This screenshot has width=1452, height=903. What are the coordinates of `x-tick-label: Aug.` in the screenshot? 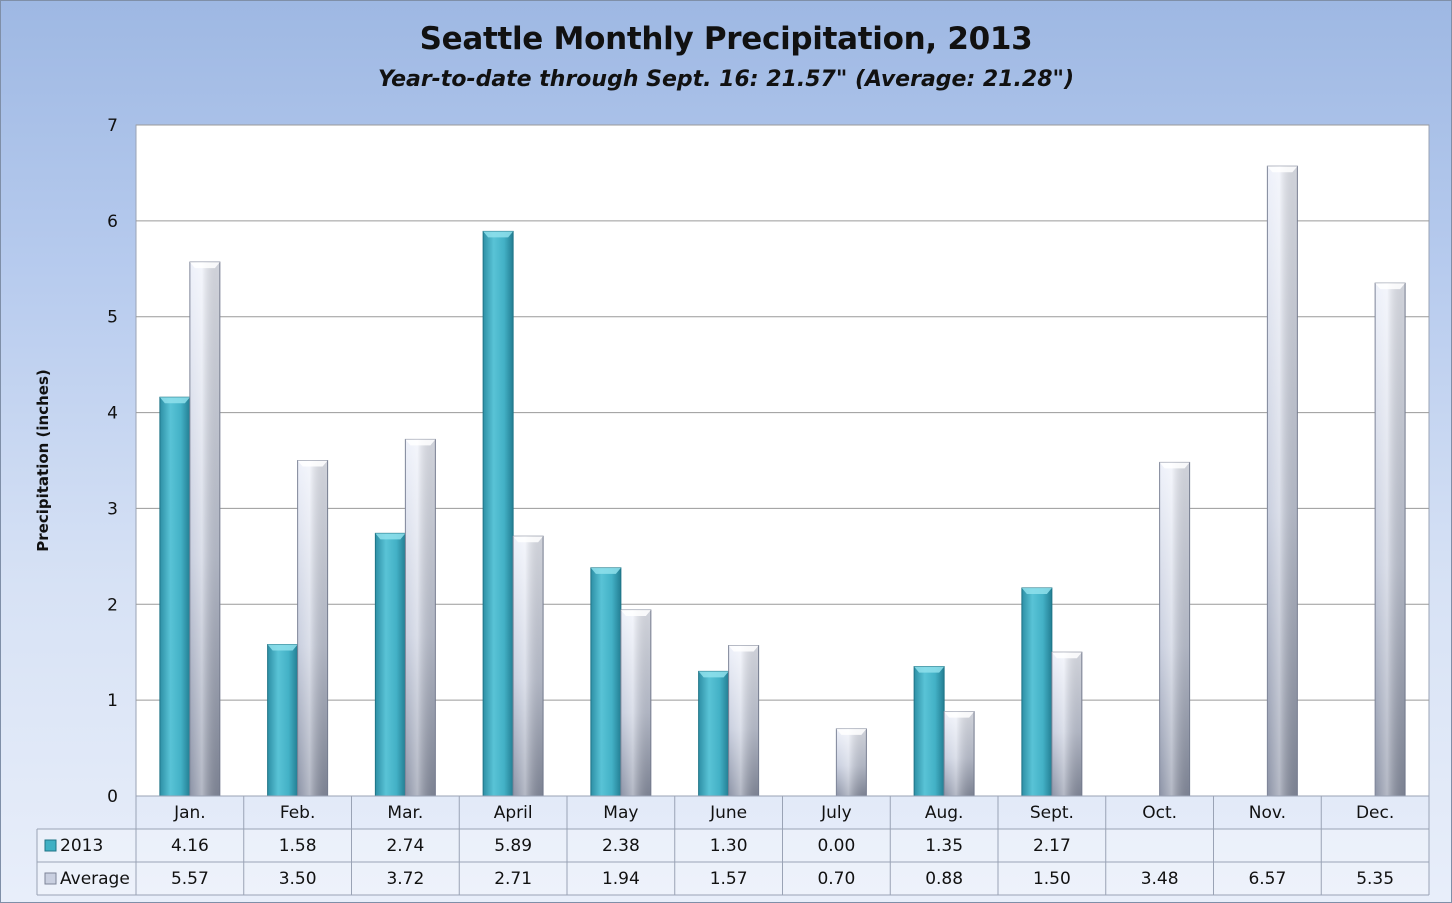 It's located at (944, 813).